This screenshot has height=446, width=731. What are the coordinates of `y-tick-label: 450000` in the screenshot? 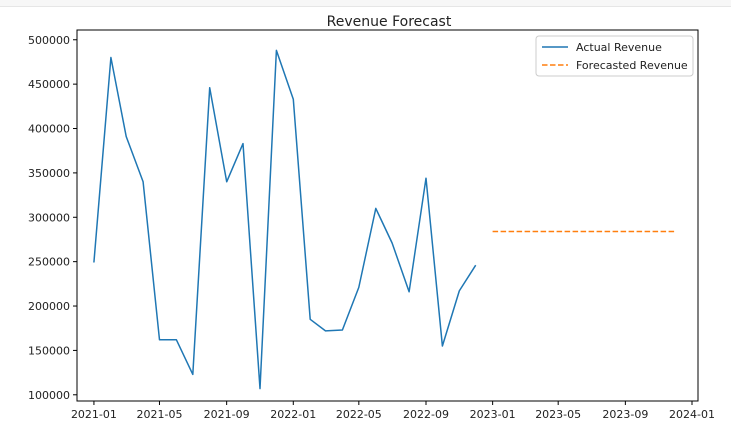 It's located at (49, 84).